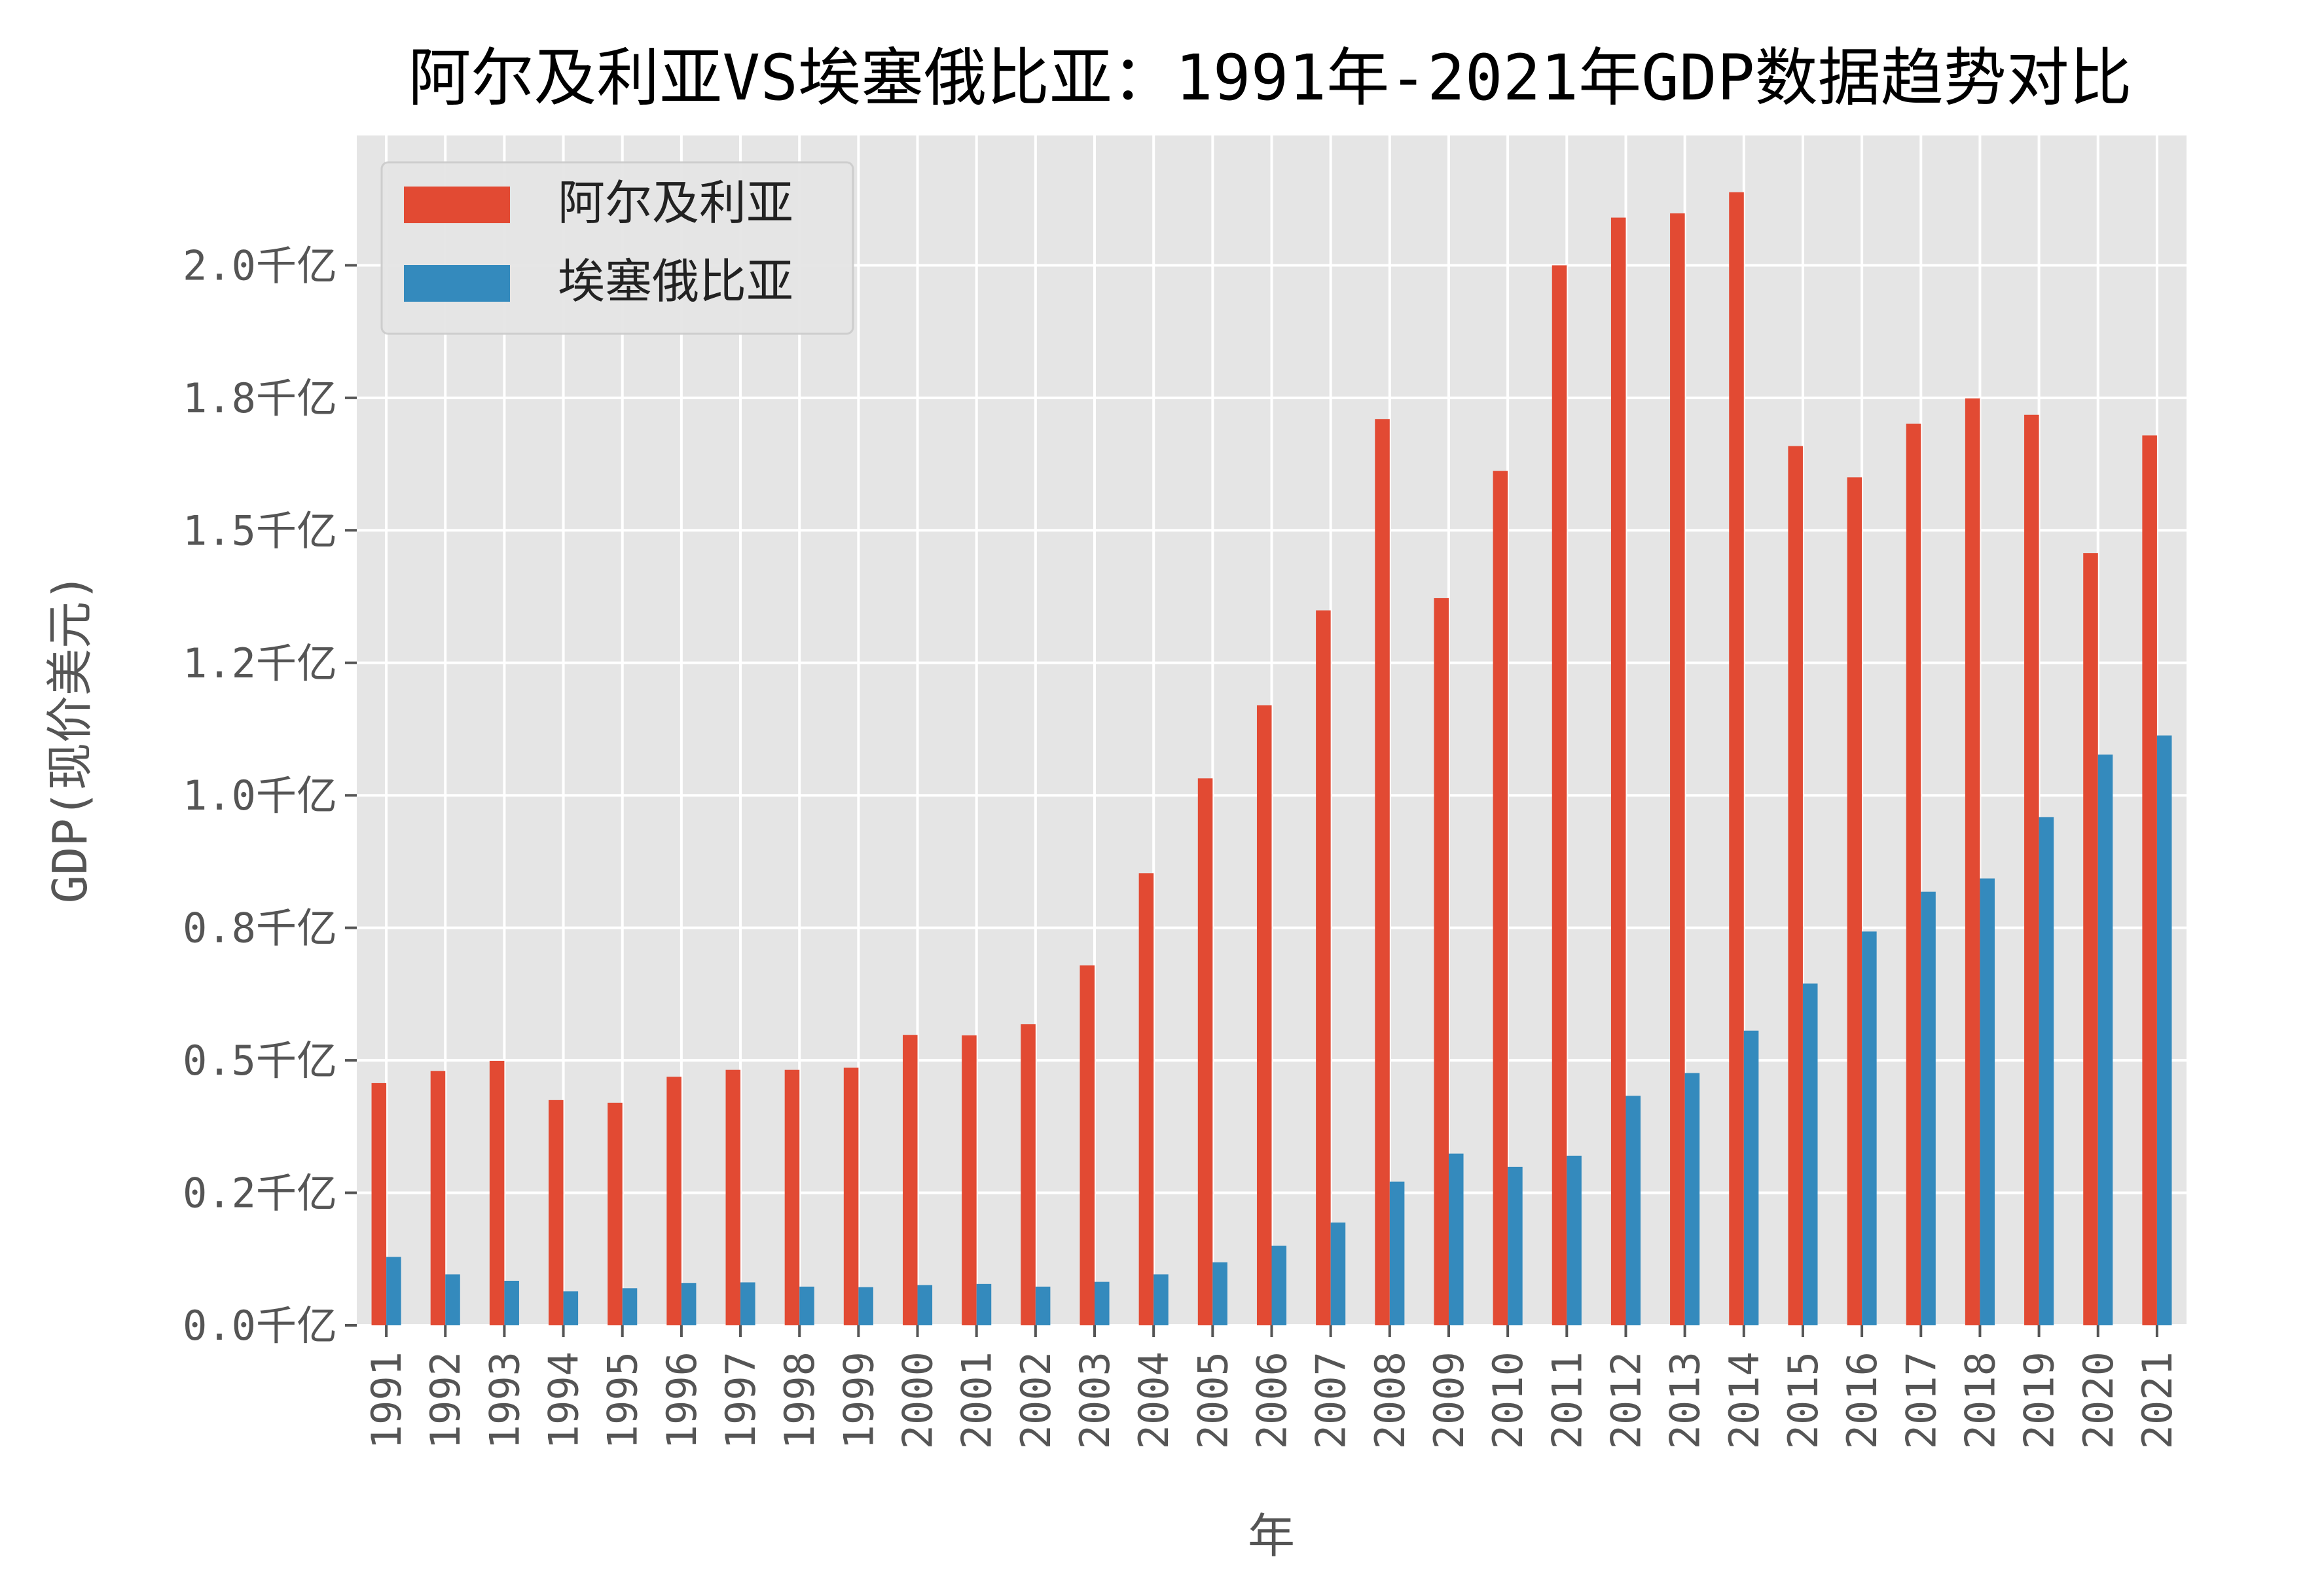 Image resolution: width=2324 pixels, height=1593 pixels. What do you see at coordinates (260, 928) in the screenshot?
I see `y-tick-label: 0.8千亿` at bounding box center [260, 928].